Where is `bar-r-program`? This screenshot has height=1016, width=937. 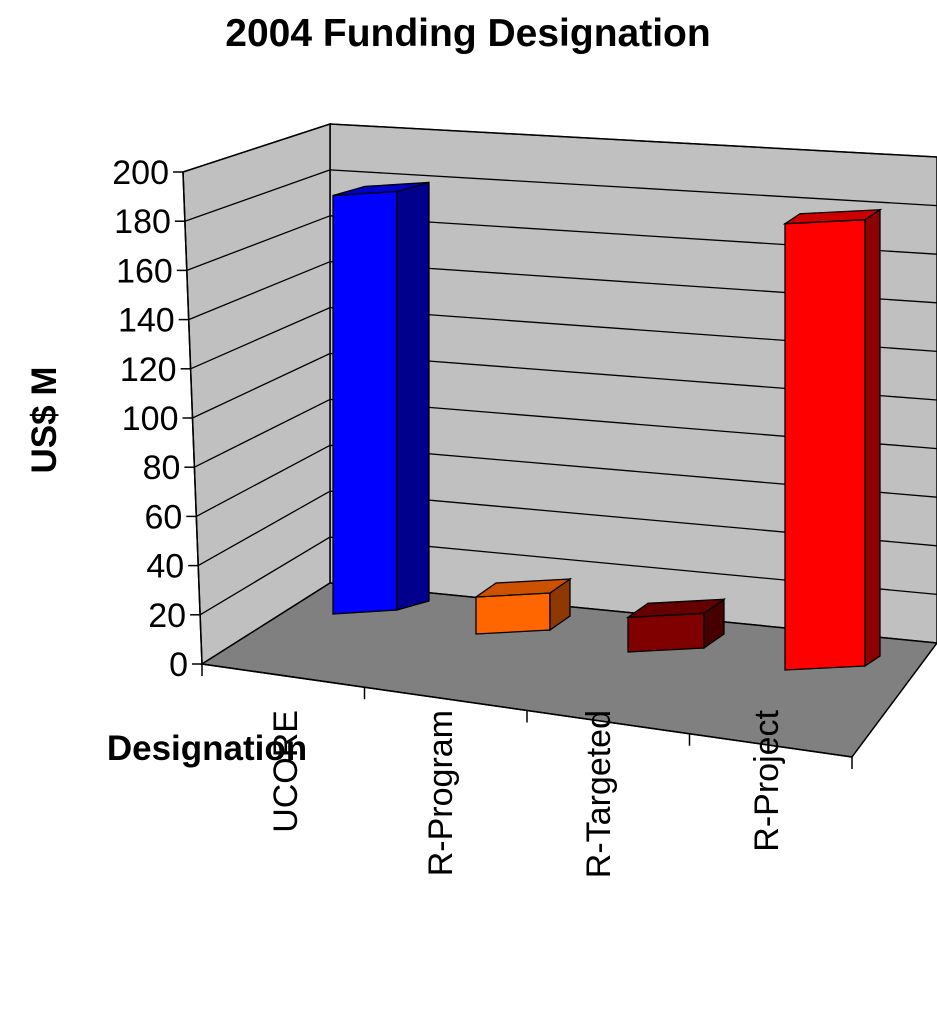 bar-r-program is located at coordinates (523, 606).